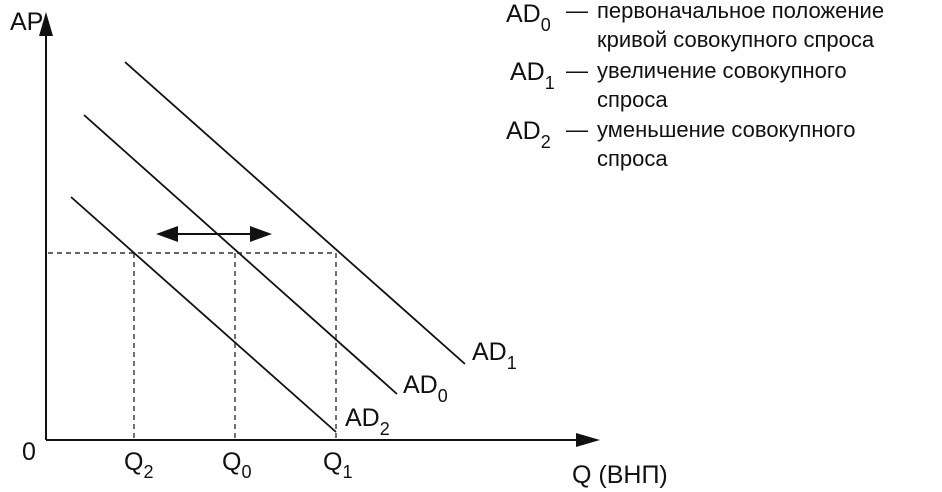 This screenshot has width=942, height=492. What do you see at coordinates (740, 11) in the screenshot?
I see `legend-ad0-line1: первоначальное положение` at bounding box center [740, 11].